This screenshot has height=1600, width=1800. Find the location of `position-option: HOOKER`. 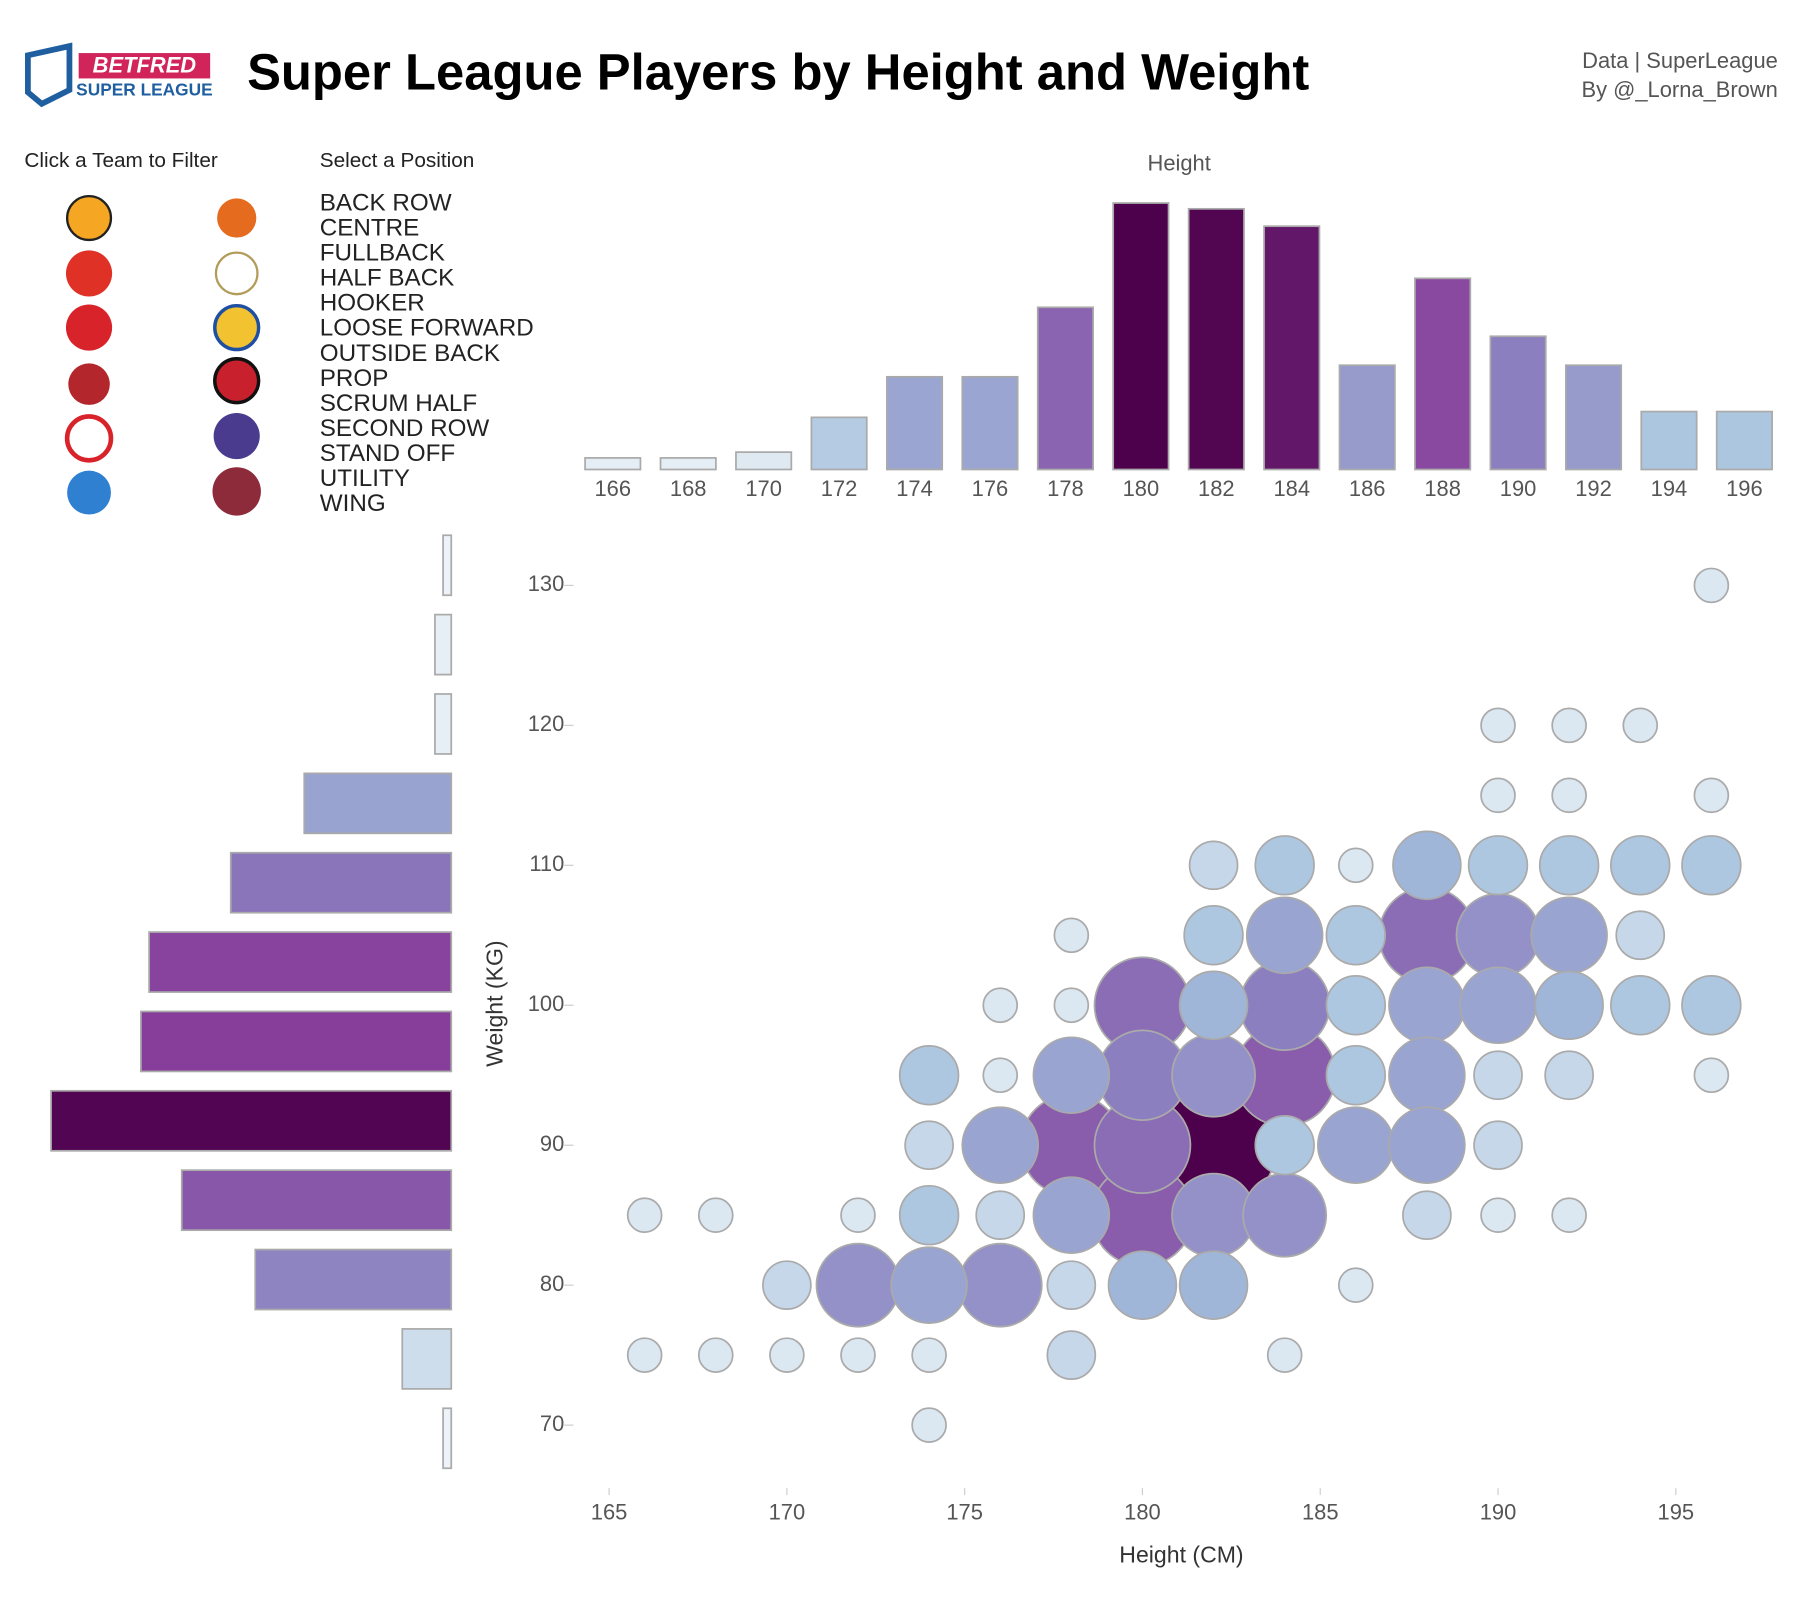

position-option: HOOKER is located at coordinates (372, 303).